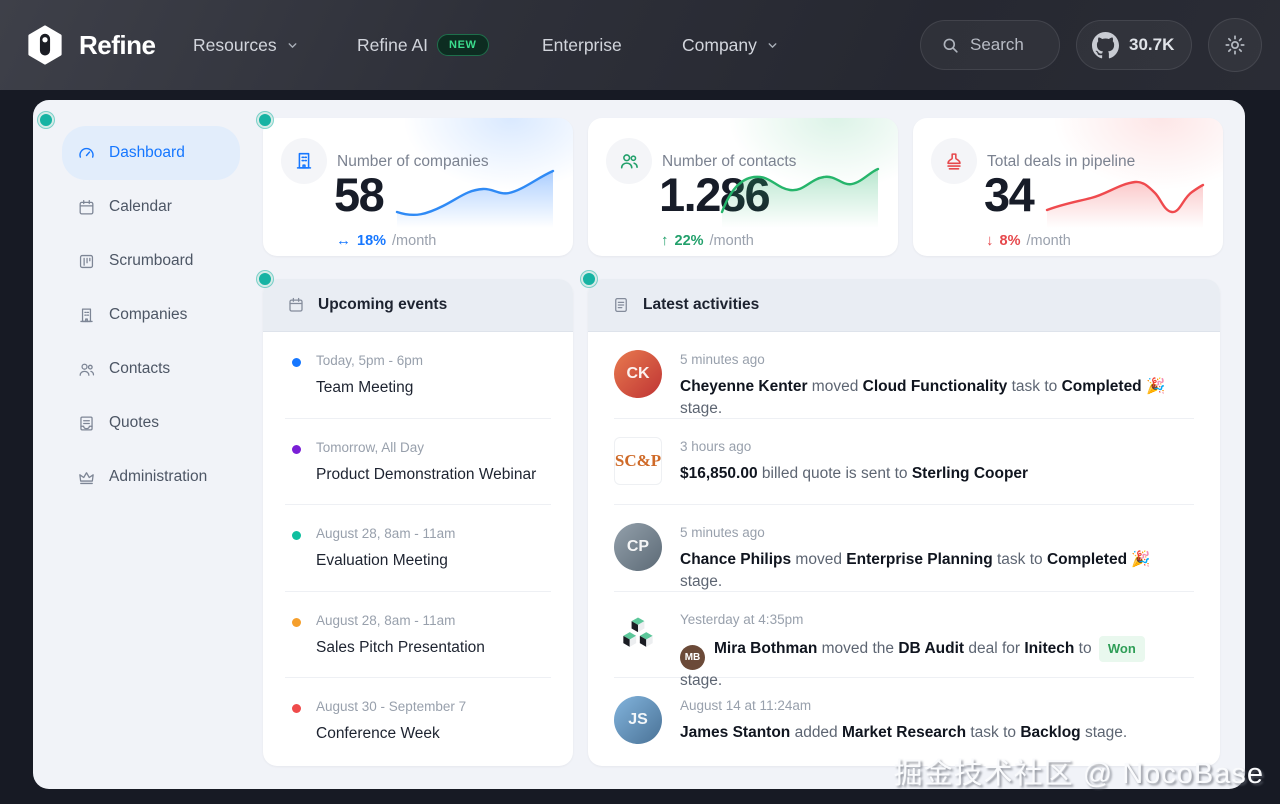 The image size is (1280, 804). What do you see at coordinates (246, 45) in the screenshot?
I see `nav-item-resources: Resources` at bounding box center [246, 45].